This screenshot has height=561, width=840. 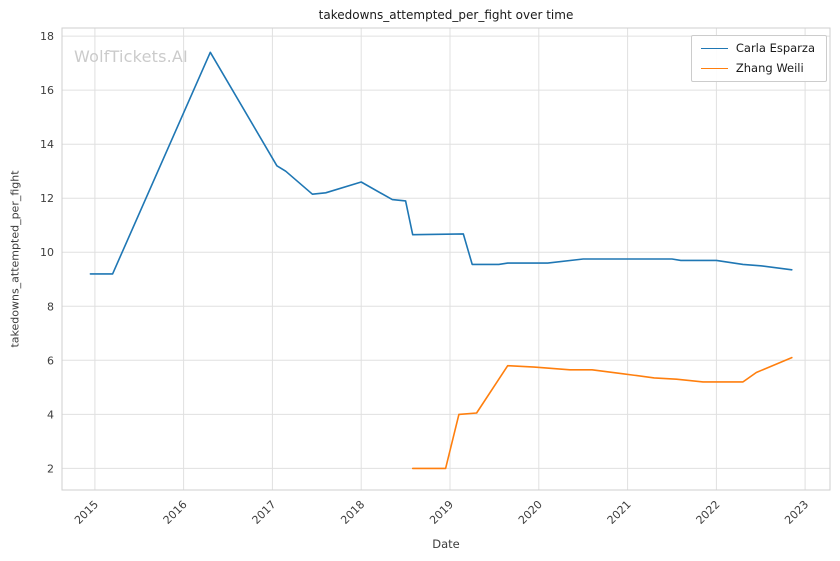 What do you see at coordinates (47, 252) in the screenshot?
I see `y-tick-label: 10` at bounding box center [47, 252].